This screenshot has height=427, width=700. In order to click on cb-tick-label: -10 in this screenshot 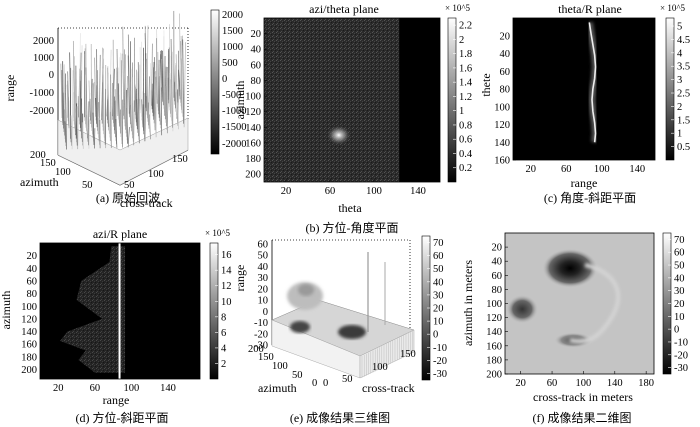, I will do `click(681, 342)`.